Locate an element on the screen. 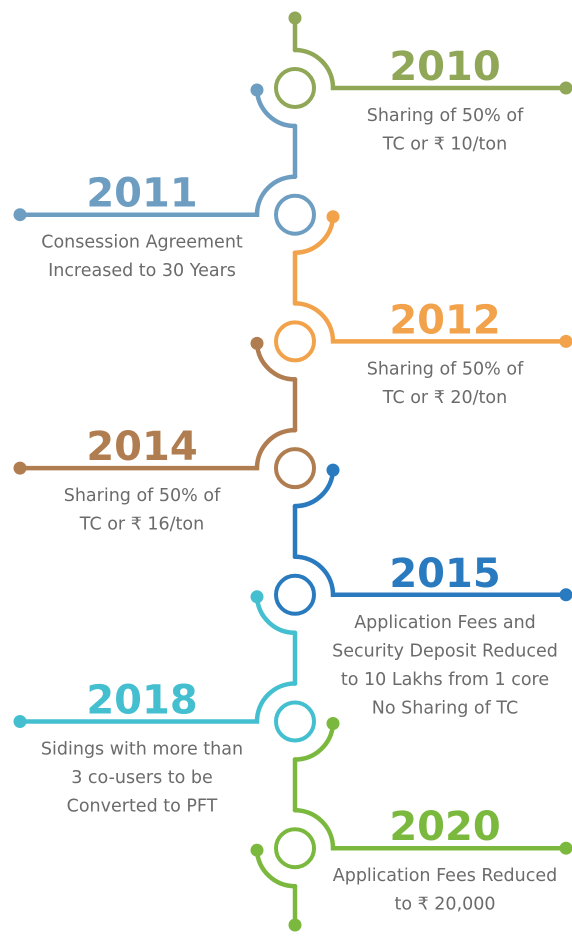 Image resolution: width=572 pixels, height=939 pixels. description: to ₹ 20,000 is located at coordinates (444, 905).